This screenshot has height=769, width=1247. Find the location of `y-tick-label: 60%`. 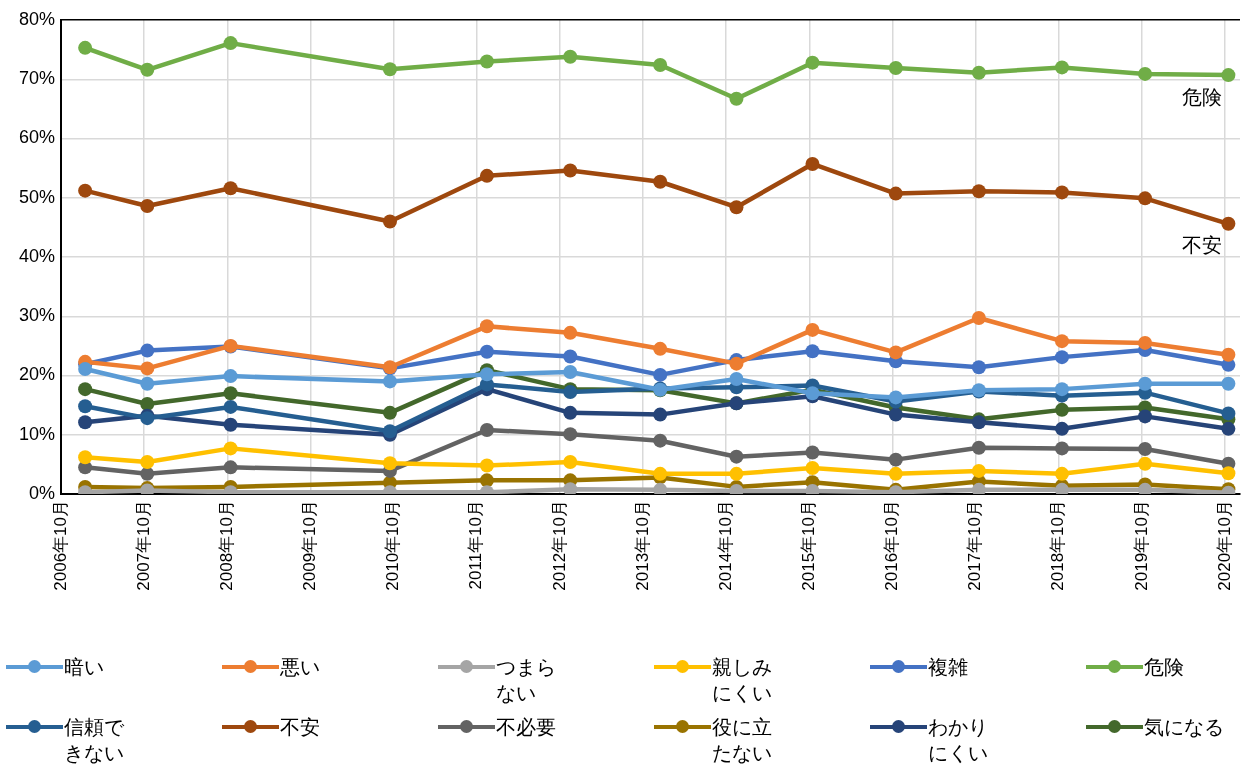

y-tick-label: 60% is located at coordinates (36, 137).